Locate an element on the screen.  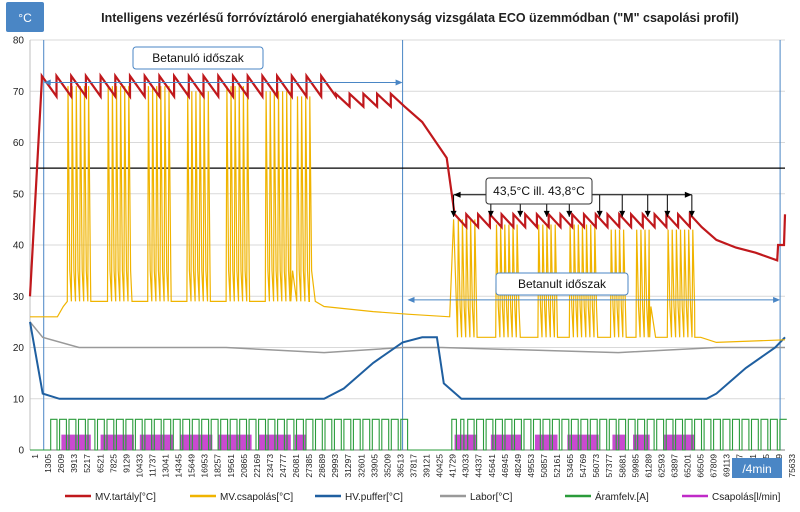
x-tick-label: 1305 is located at coordinates (48, 463).